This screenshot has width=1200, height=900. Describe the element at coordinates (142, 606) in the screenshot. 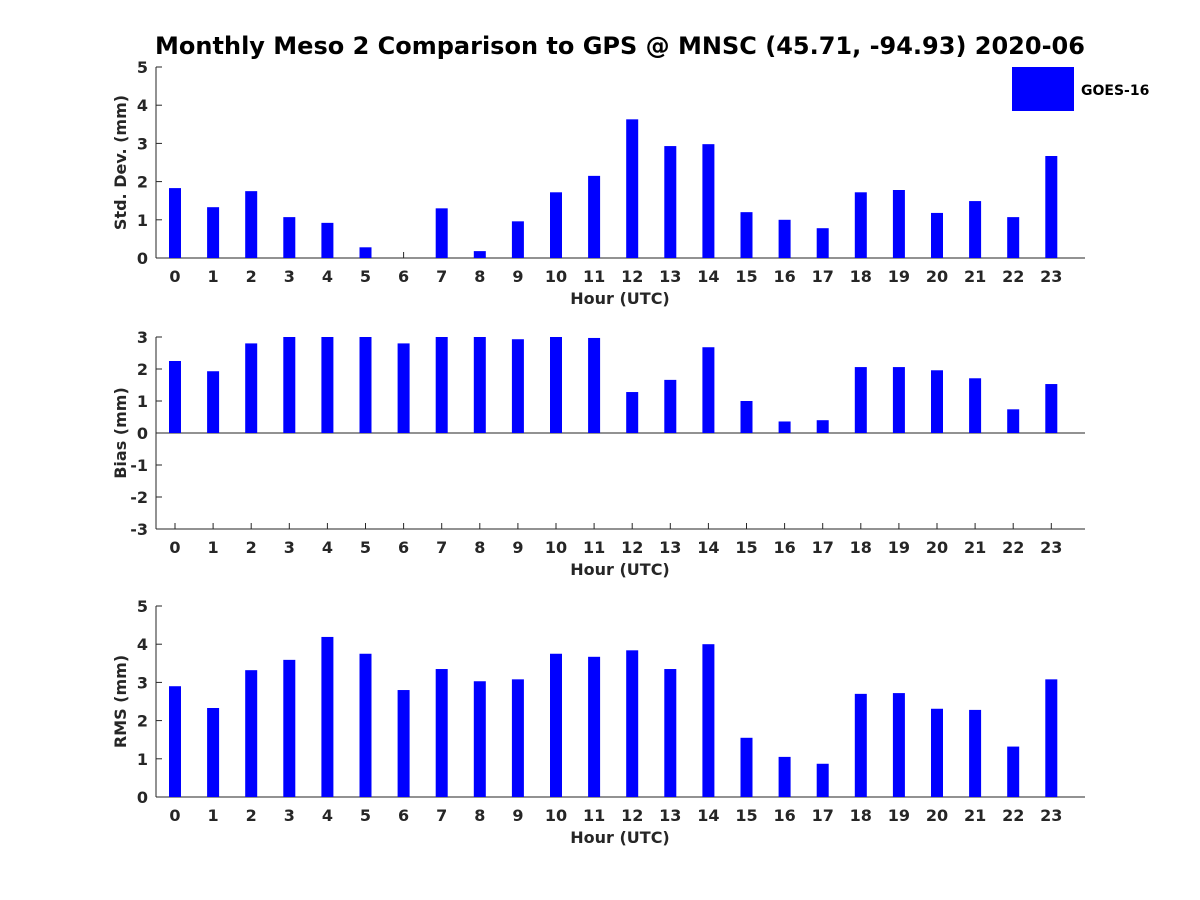

I see `y-tick-label: 5` at that location.